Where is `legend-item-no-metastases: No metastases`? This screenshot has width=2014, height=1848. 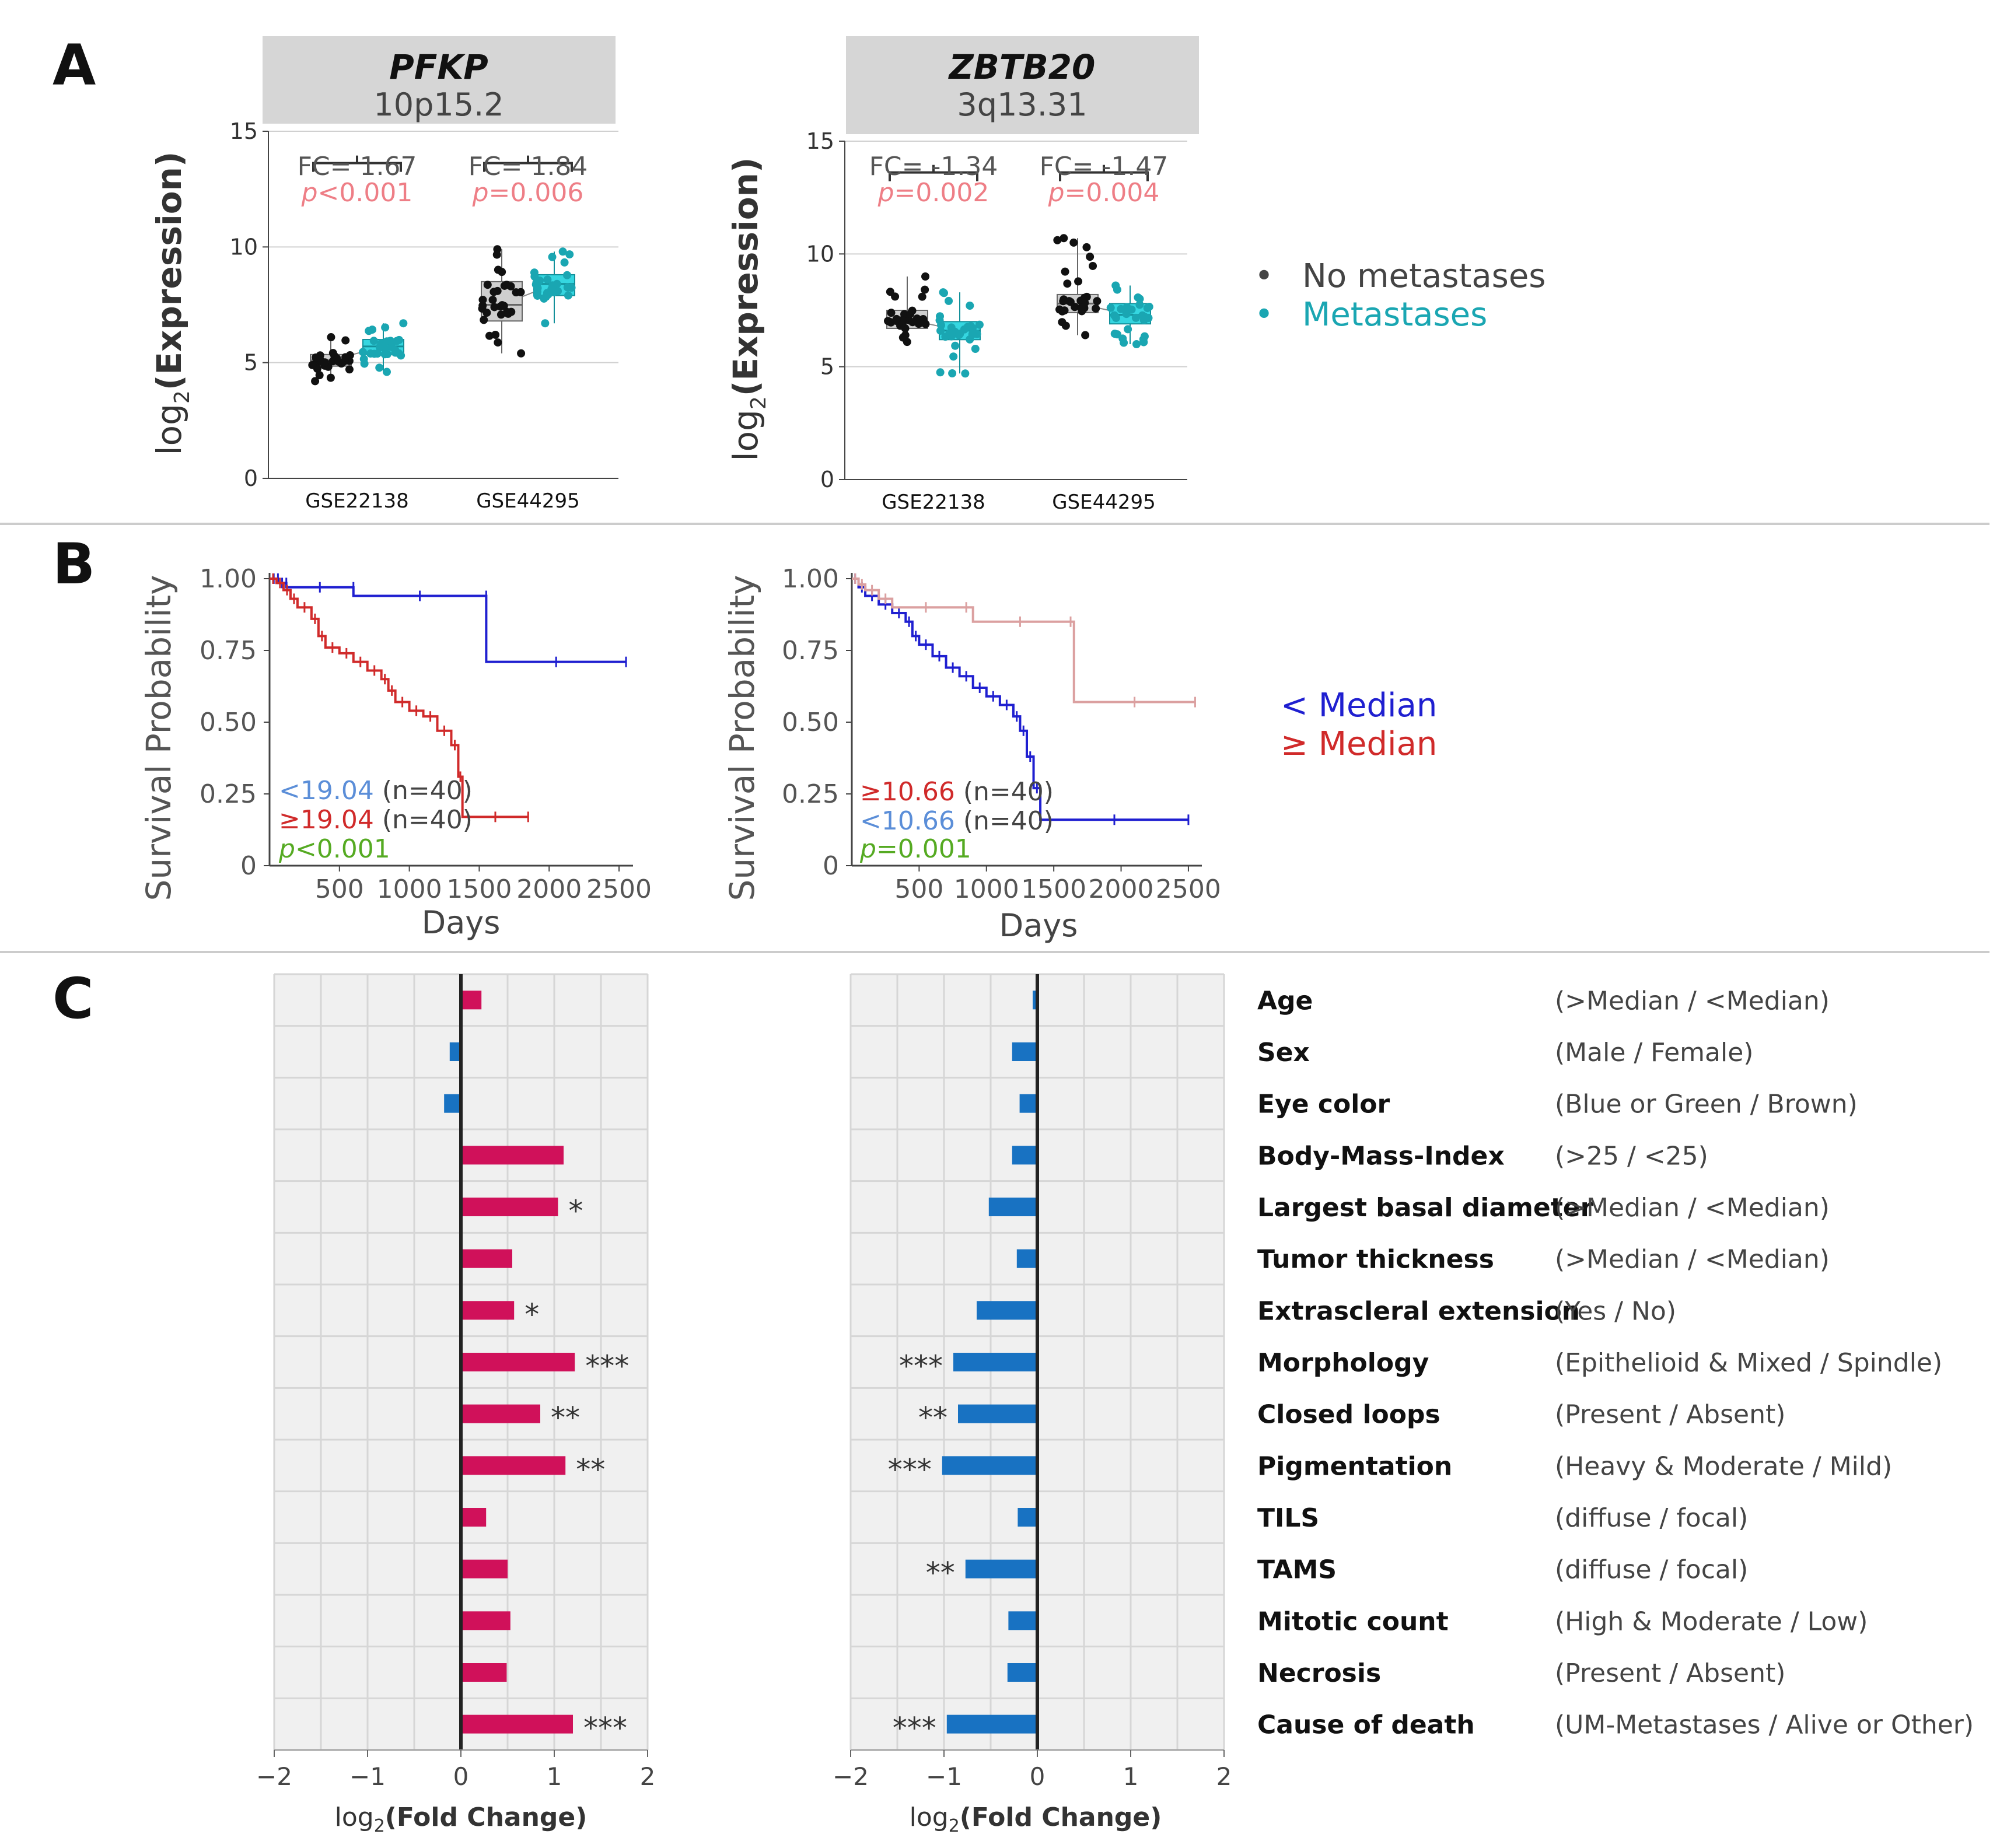 legend-item-no-metastases: No metastases is located at coordinates (1424, 276).